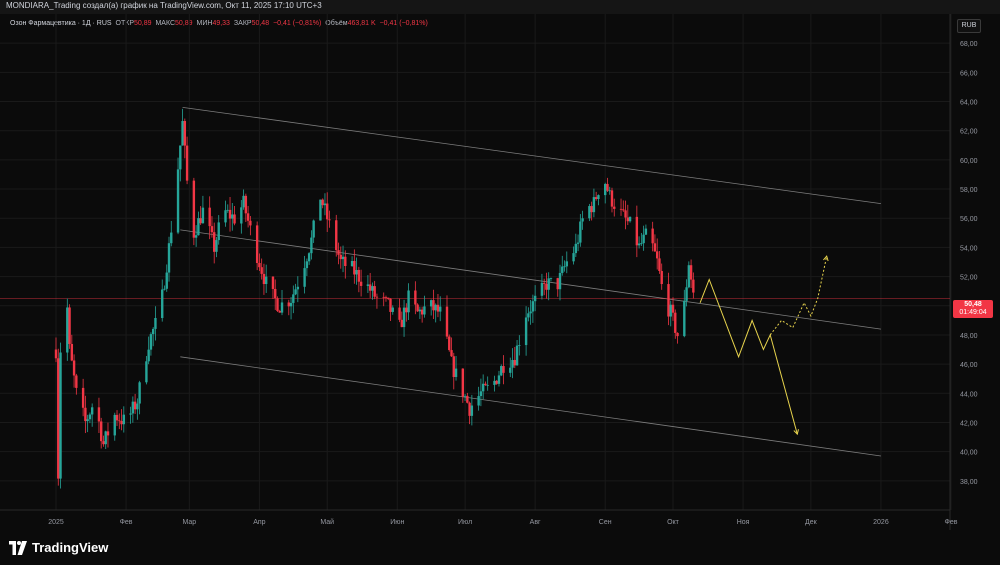 The image size is (1000, 565). What do you see at coordinates (204, 23) in the screenshot?
I see `low-label: МИН` at bounding box center [204, 23].